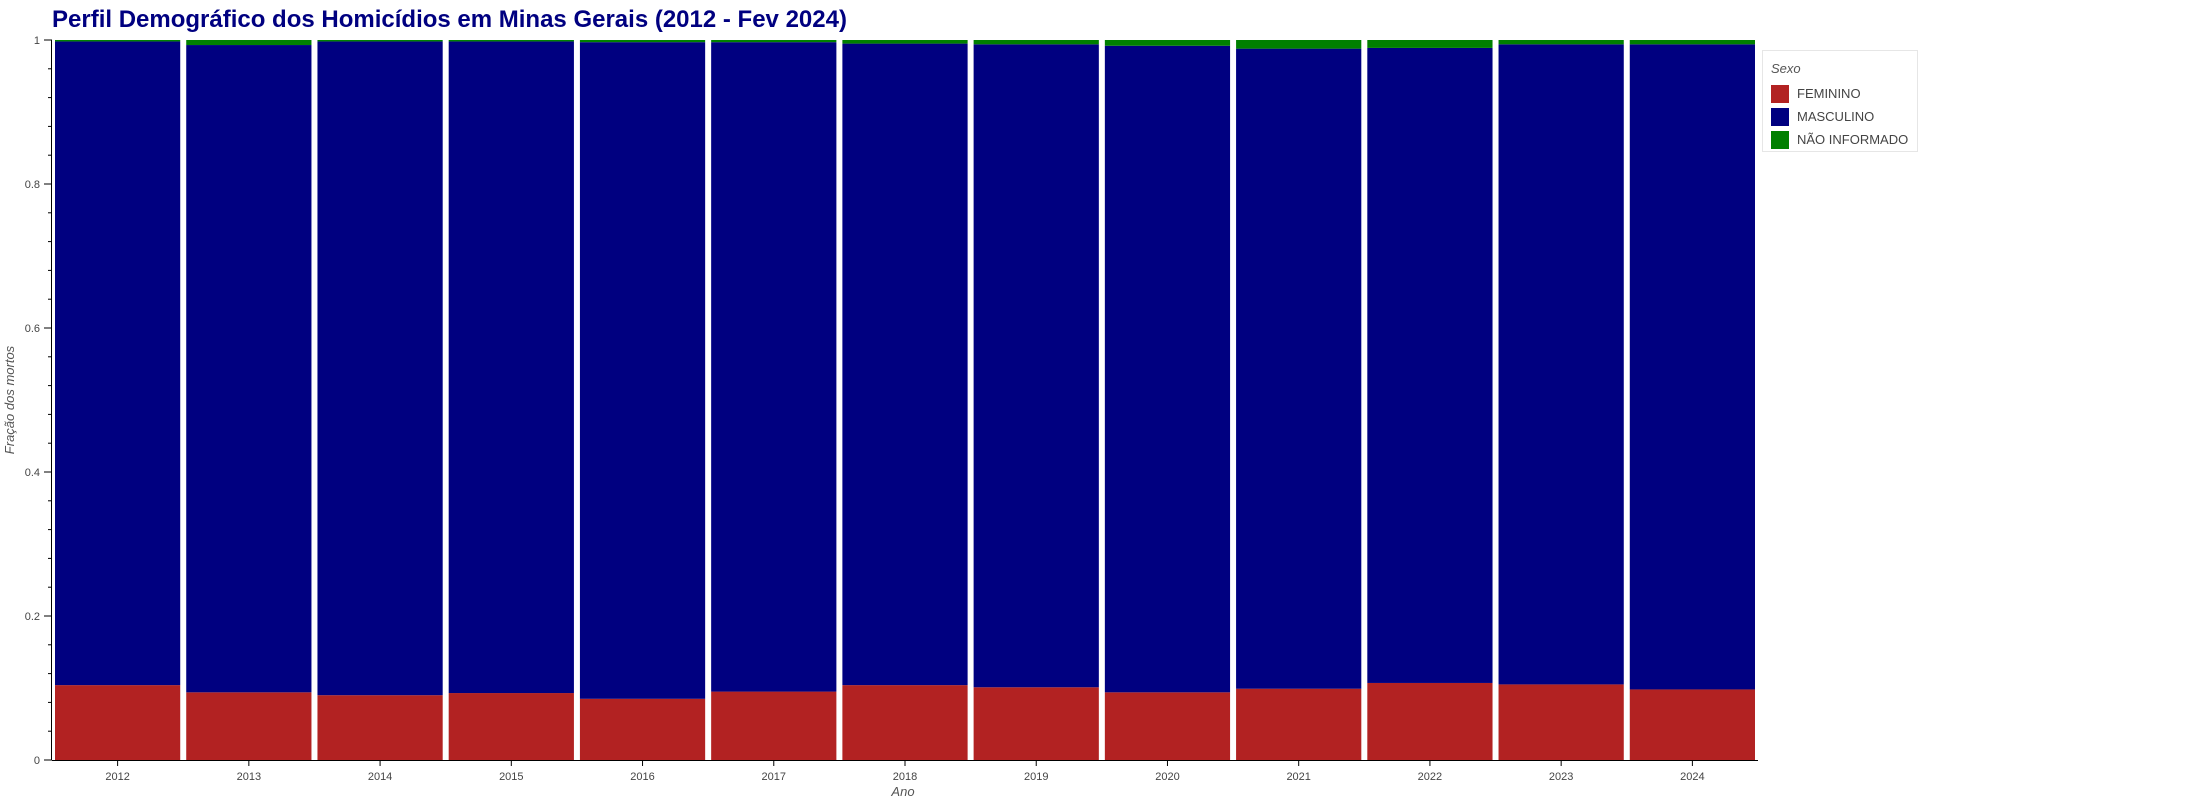 The height and width of the screenshot is (800, 2200). What do you see at coordinates (1167, 726) in the screenshot?
I see `bar-2020-feminino` at bounding box center [1167, 726].